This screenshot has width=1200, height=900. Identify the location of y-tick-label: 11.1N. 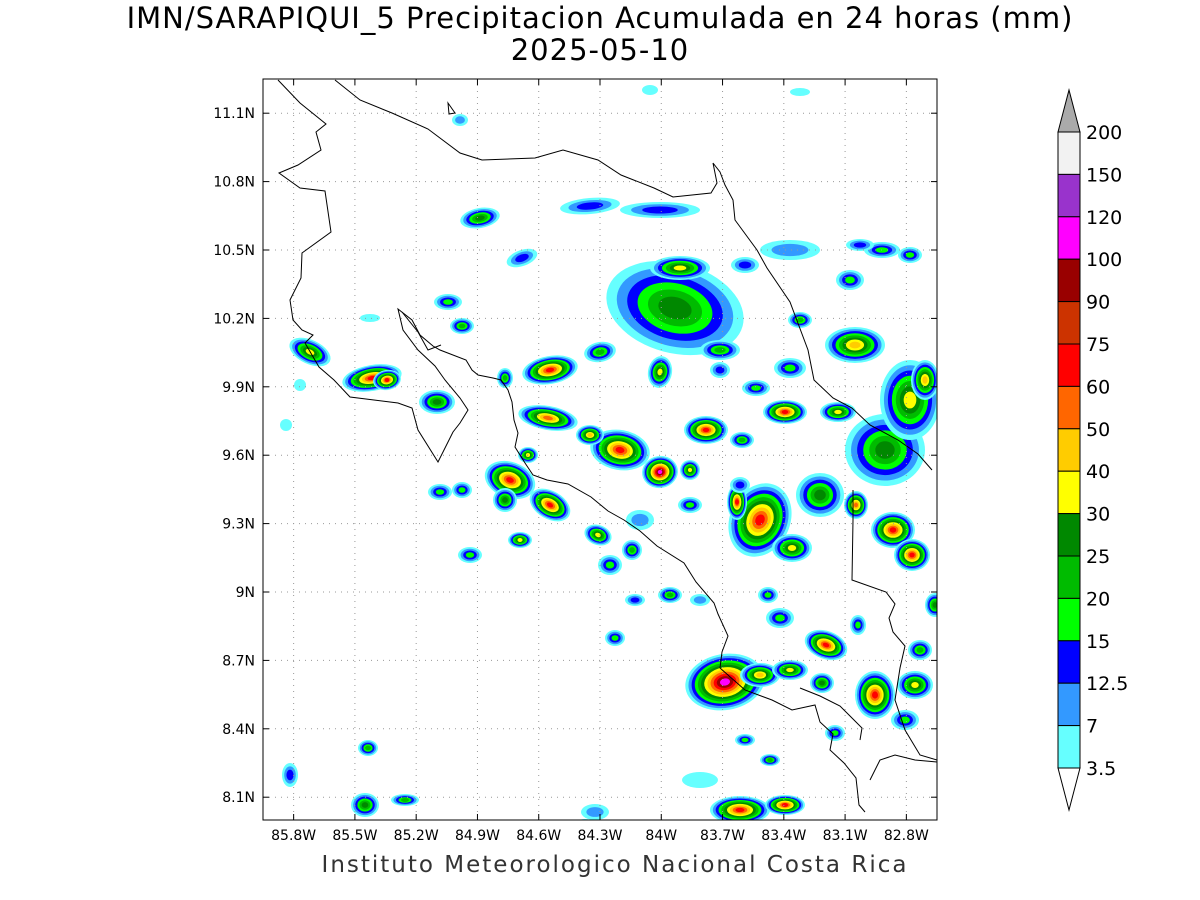
(234, 114).